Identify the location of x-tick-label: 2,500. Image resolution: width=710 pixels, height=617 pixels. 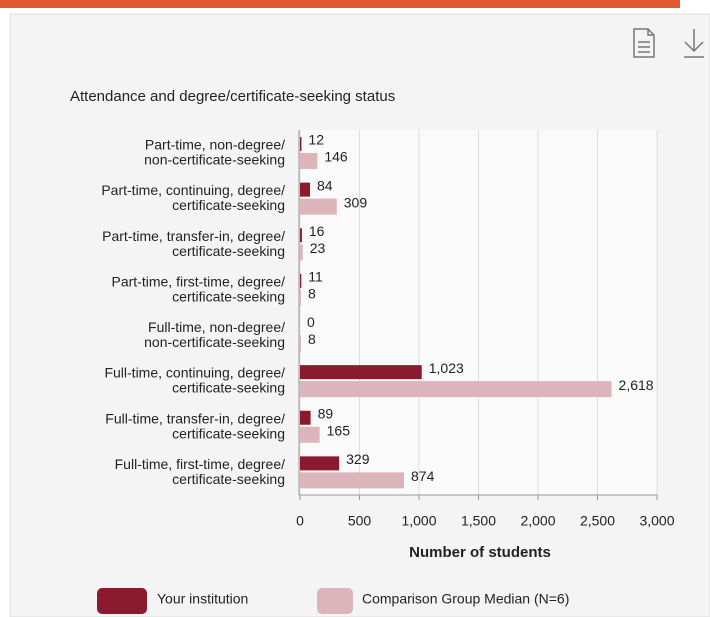
(597, 521).